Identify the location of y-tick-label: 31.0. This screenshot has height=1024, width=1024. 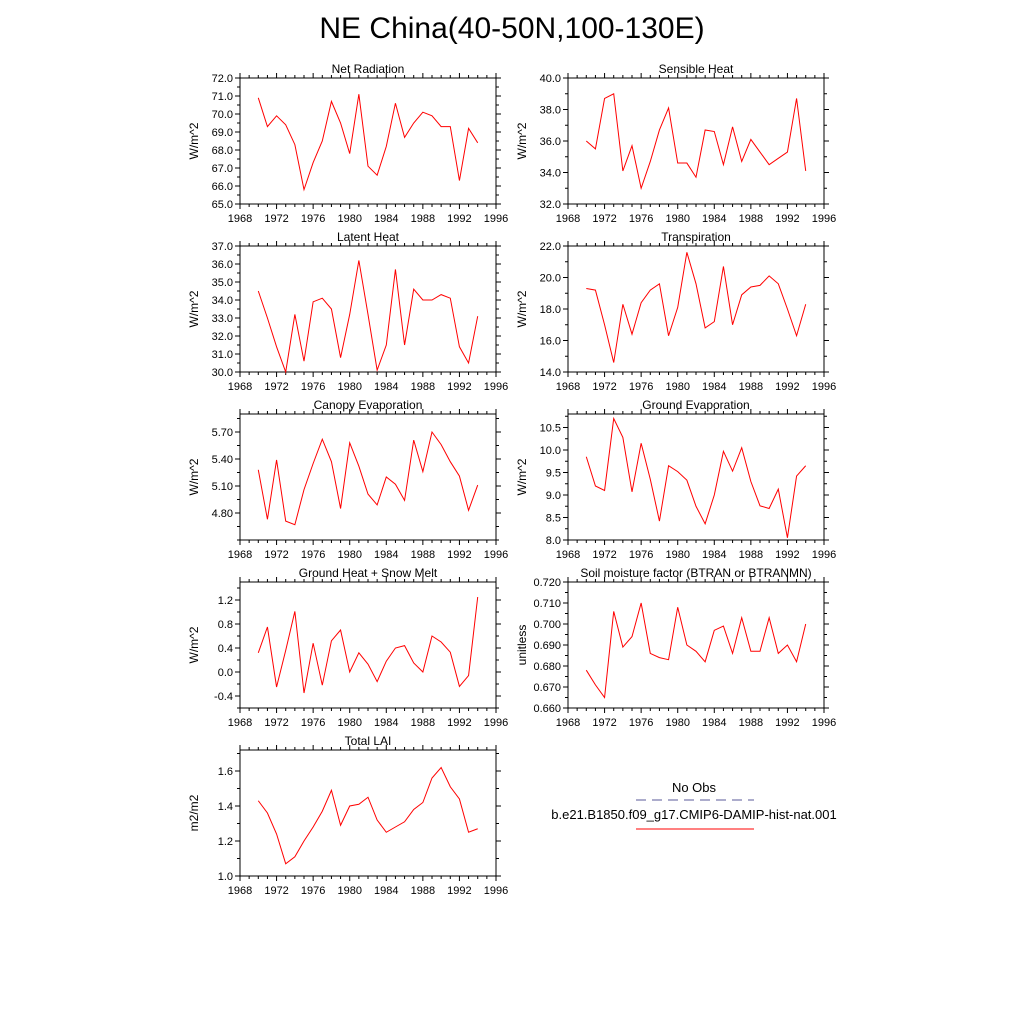
(222, 355).